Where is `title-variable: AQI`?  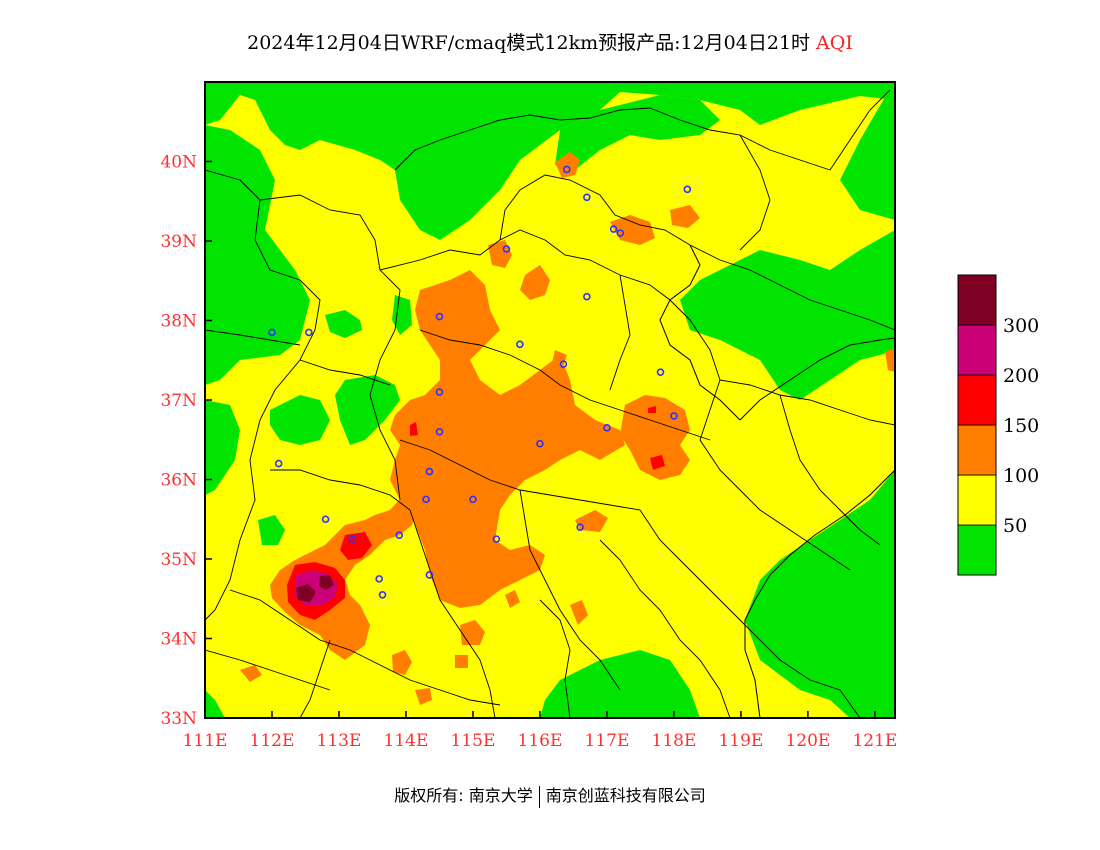
title-variable: AQI is located at coordinates (834, 43).